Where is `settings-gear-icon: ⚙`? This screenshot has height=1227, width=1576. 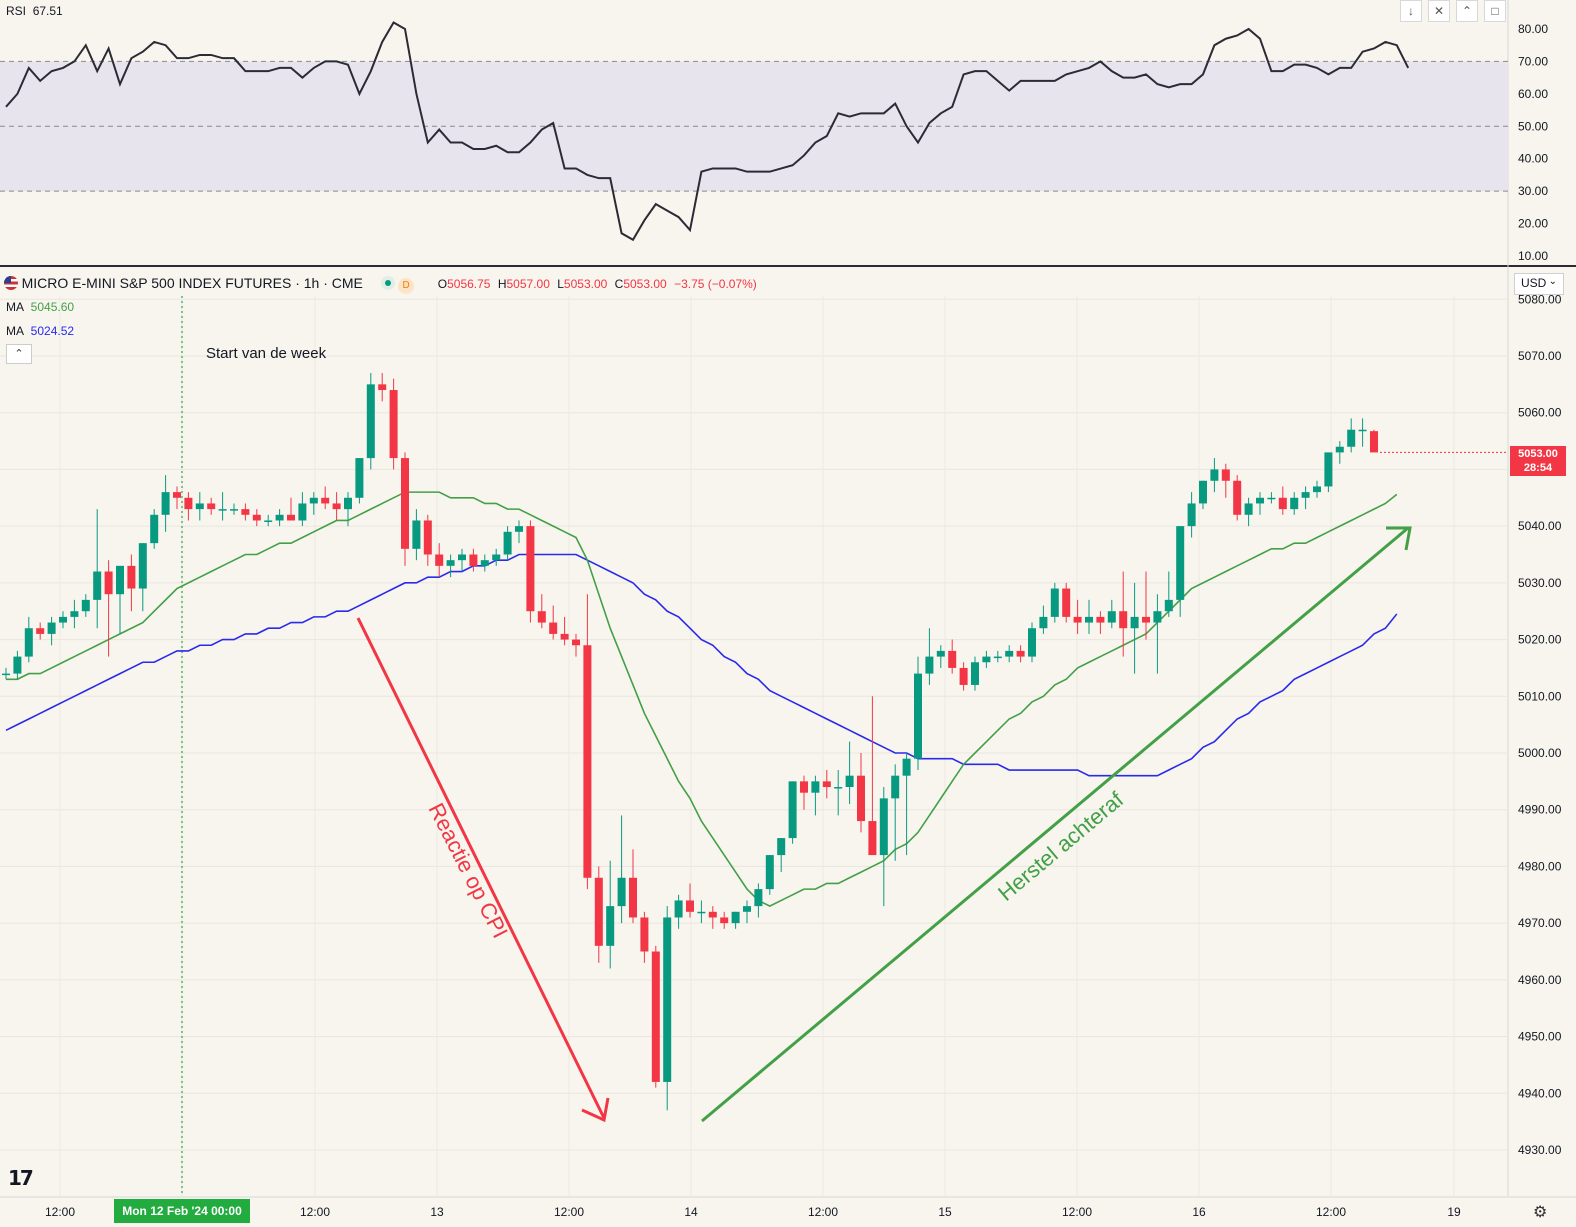 settings-gear-icon: ⚙ is located at coordinates (1540, 1212).